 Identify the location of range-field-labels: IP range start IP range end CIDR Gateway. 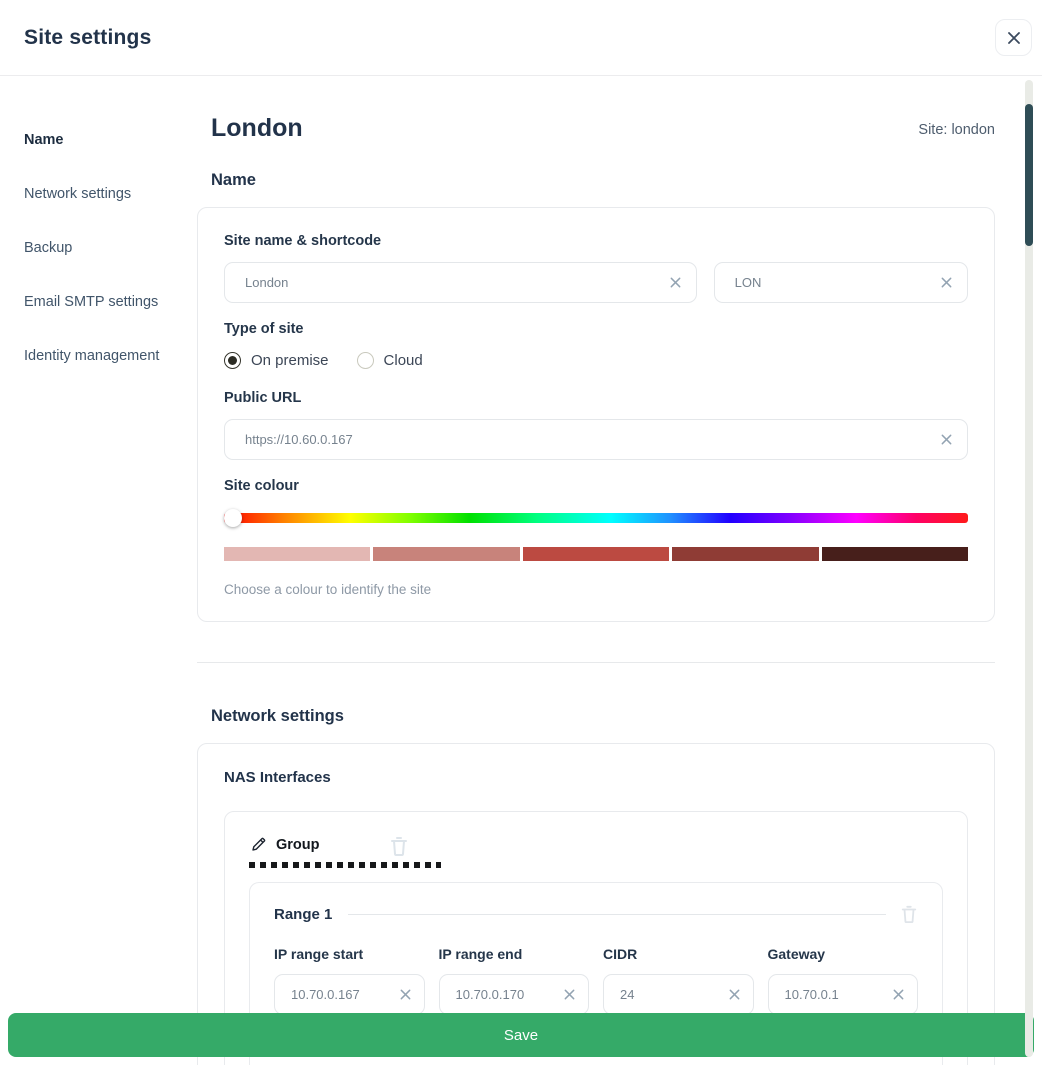
(596, 954).